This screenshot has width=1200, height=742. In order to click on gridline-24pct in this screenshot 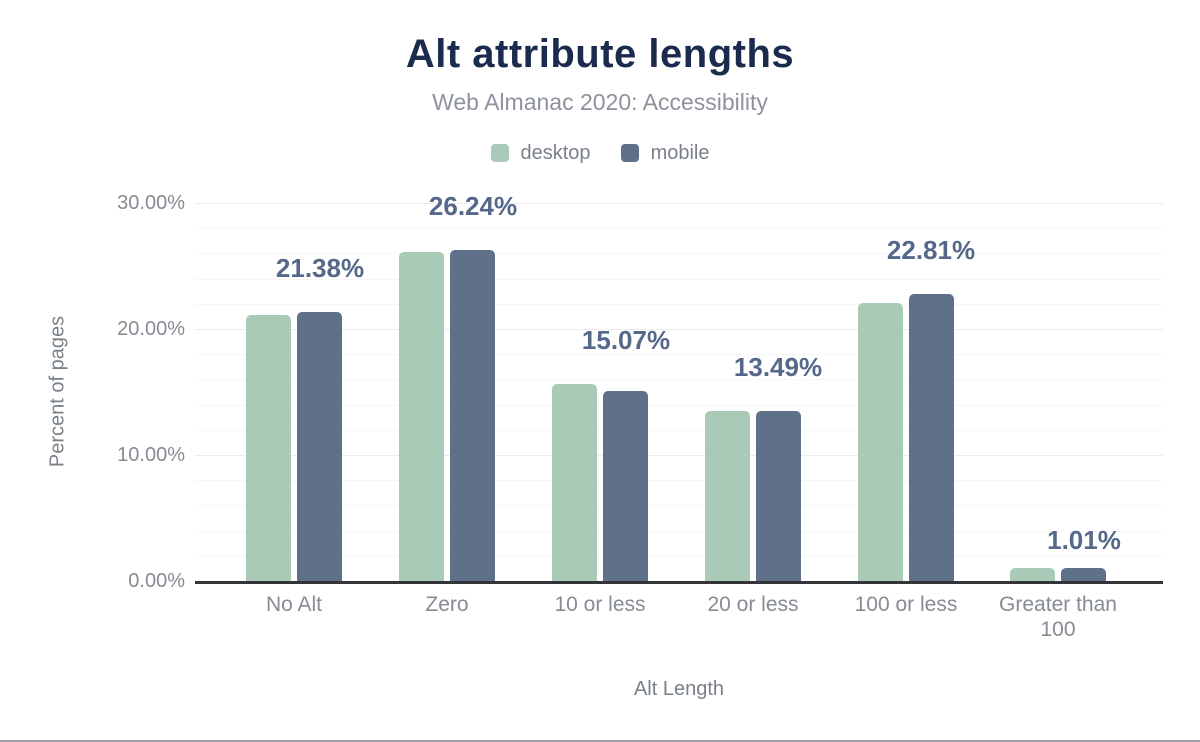, I will do `click(679, 279)`.